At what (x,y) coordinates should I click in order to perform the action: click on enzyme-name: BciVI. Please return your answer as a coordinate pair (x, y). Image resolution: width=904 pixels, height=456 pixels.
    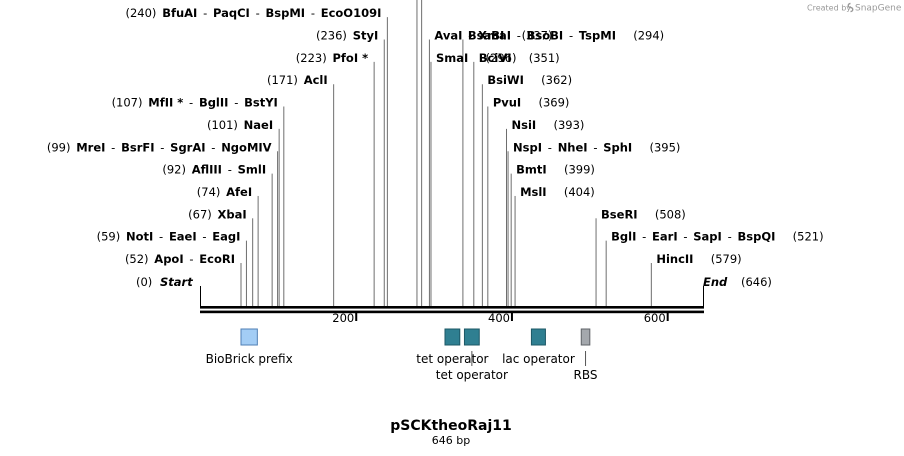
    Looking at the image, I should click on (495, 58).